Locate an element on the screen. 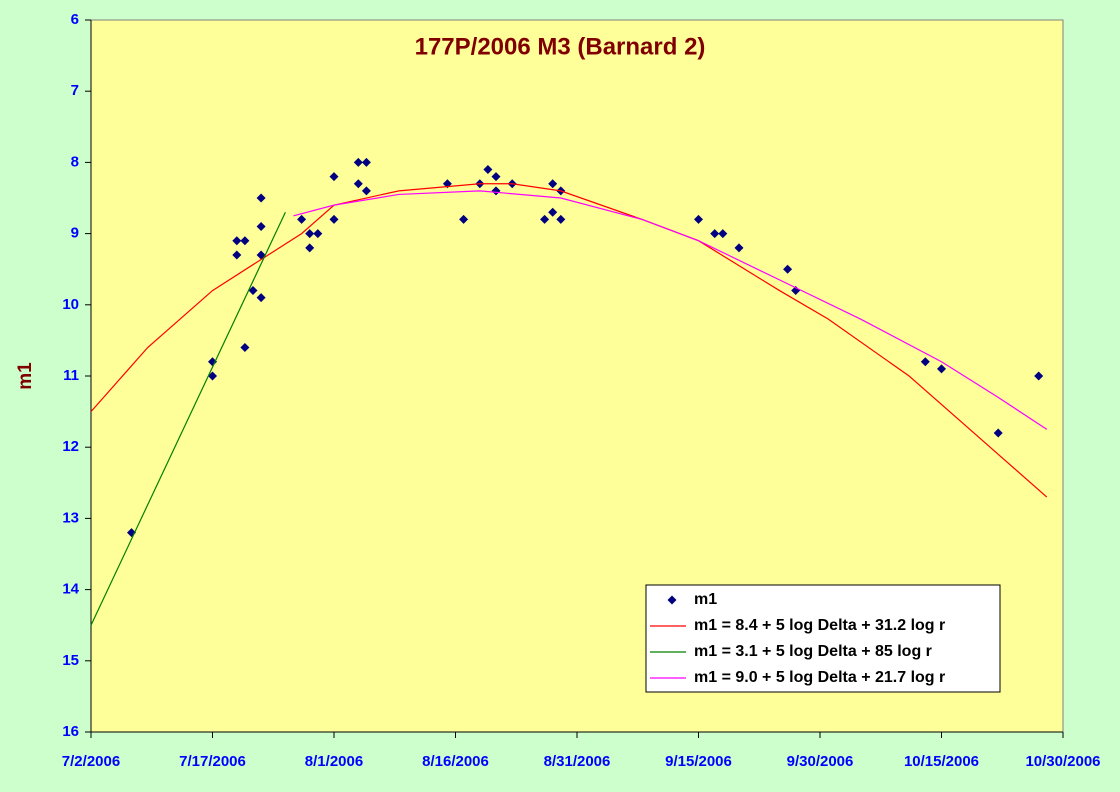 The image size is (1120, 792). y-axis-label: m1 is located at coordinates (25, 376).